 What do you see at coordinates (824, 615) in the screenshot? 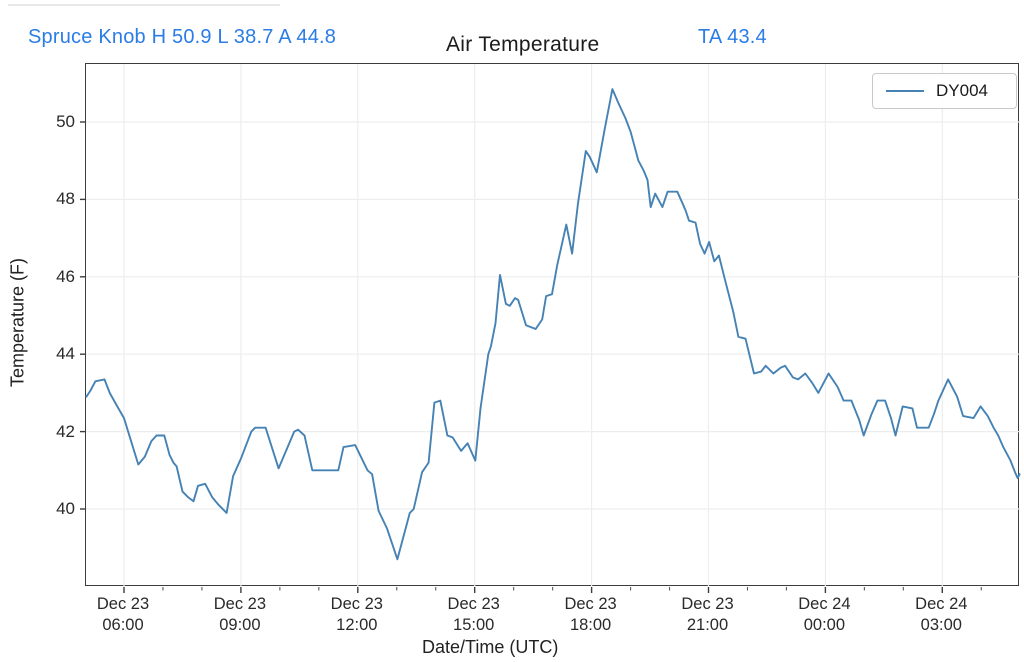
I see `x-tick-label: Dec 24 00:00` at bounding box center [824, 615].